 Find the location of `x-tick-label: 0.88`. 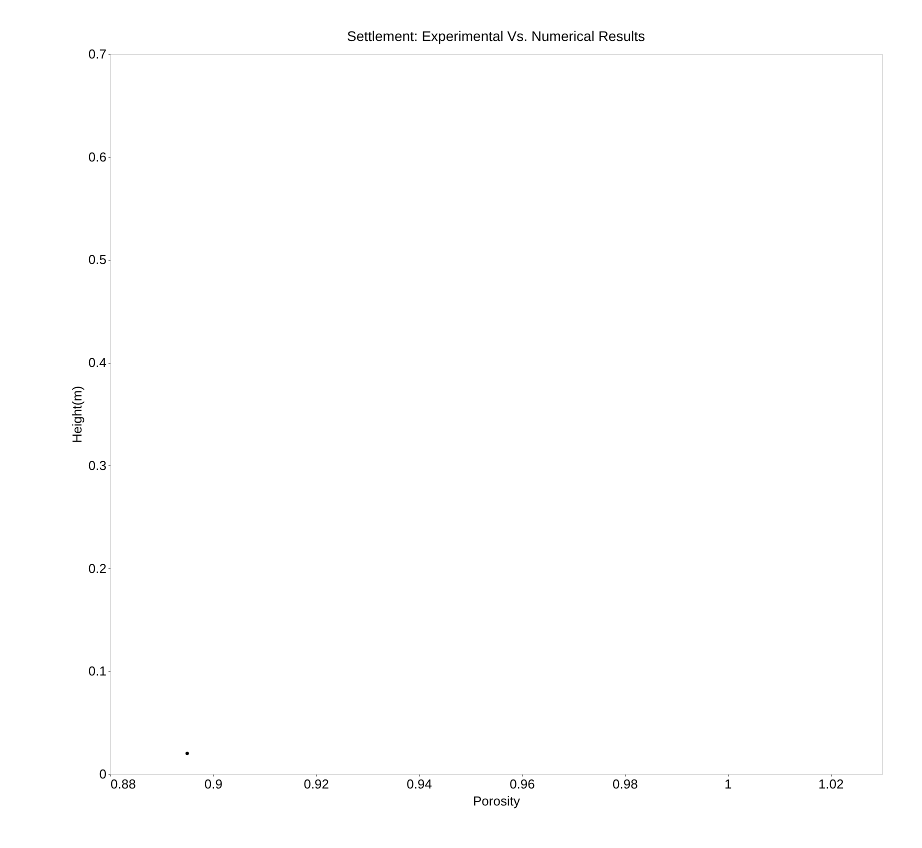

x-tick-label: 0.88 is located at coordinates (123, 784).